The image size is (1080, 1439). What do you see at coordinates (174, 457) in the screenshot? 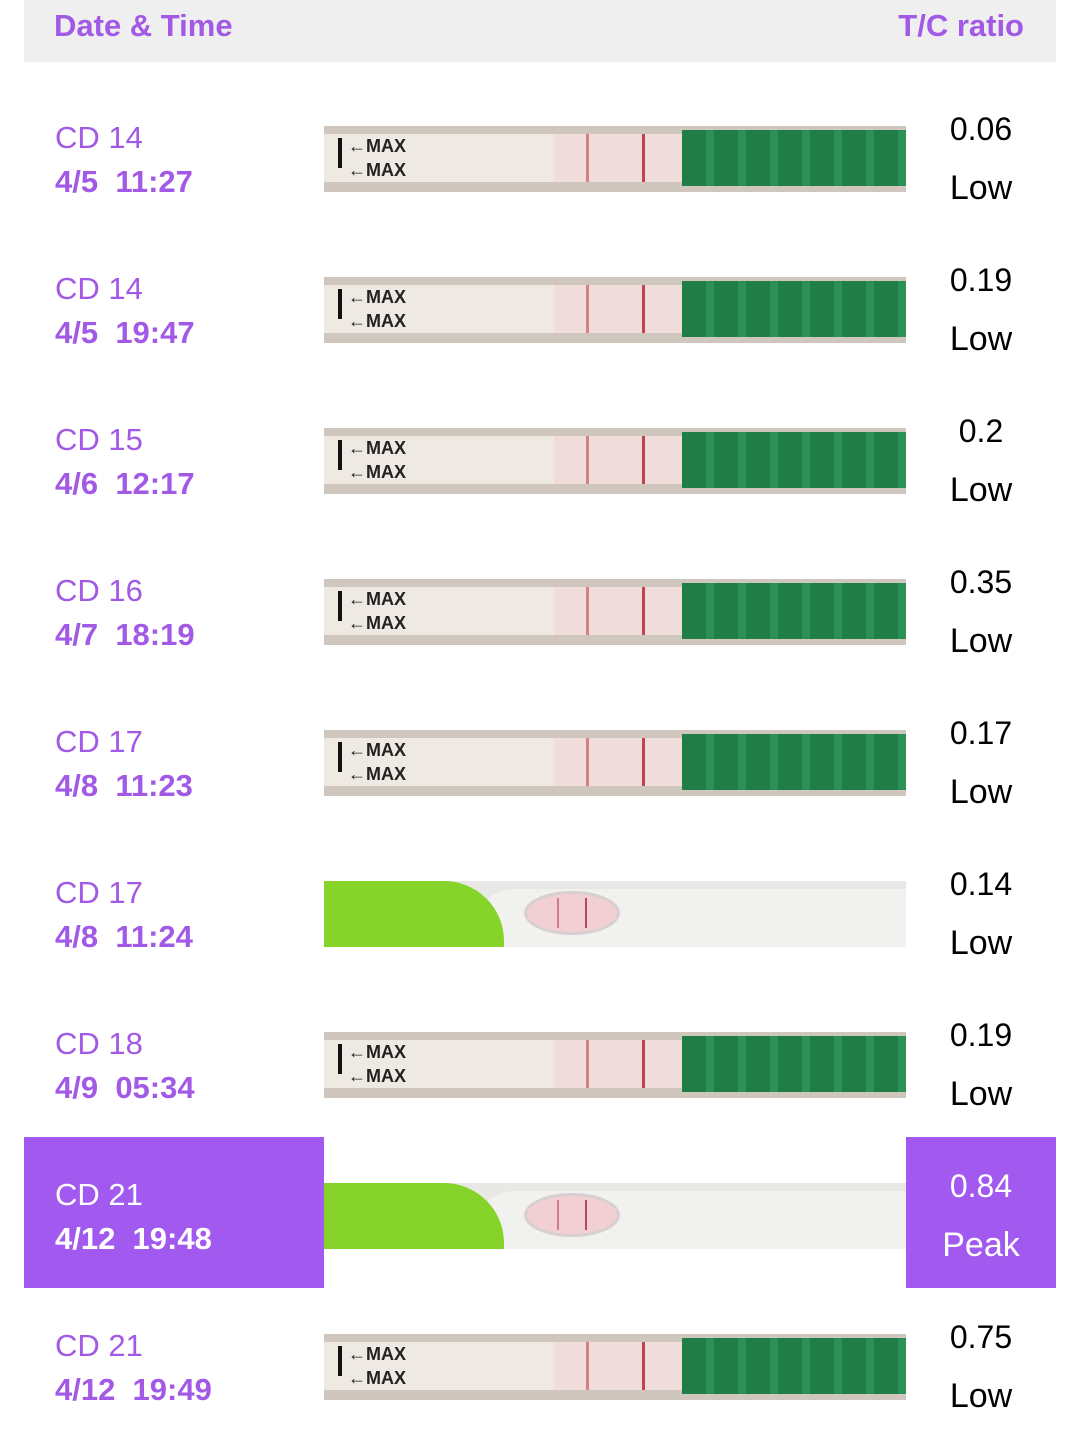
I see `date-cell: CD 15 4/6 12:17` at bounding box center [174, 457].